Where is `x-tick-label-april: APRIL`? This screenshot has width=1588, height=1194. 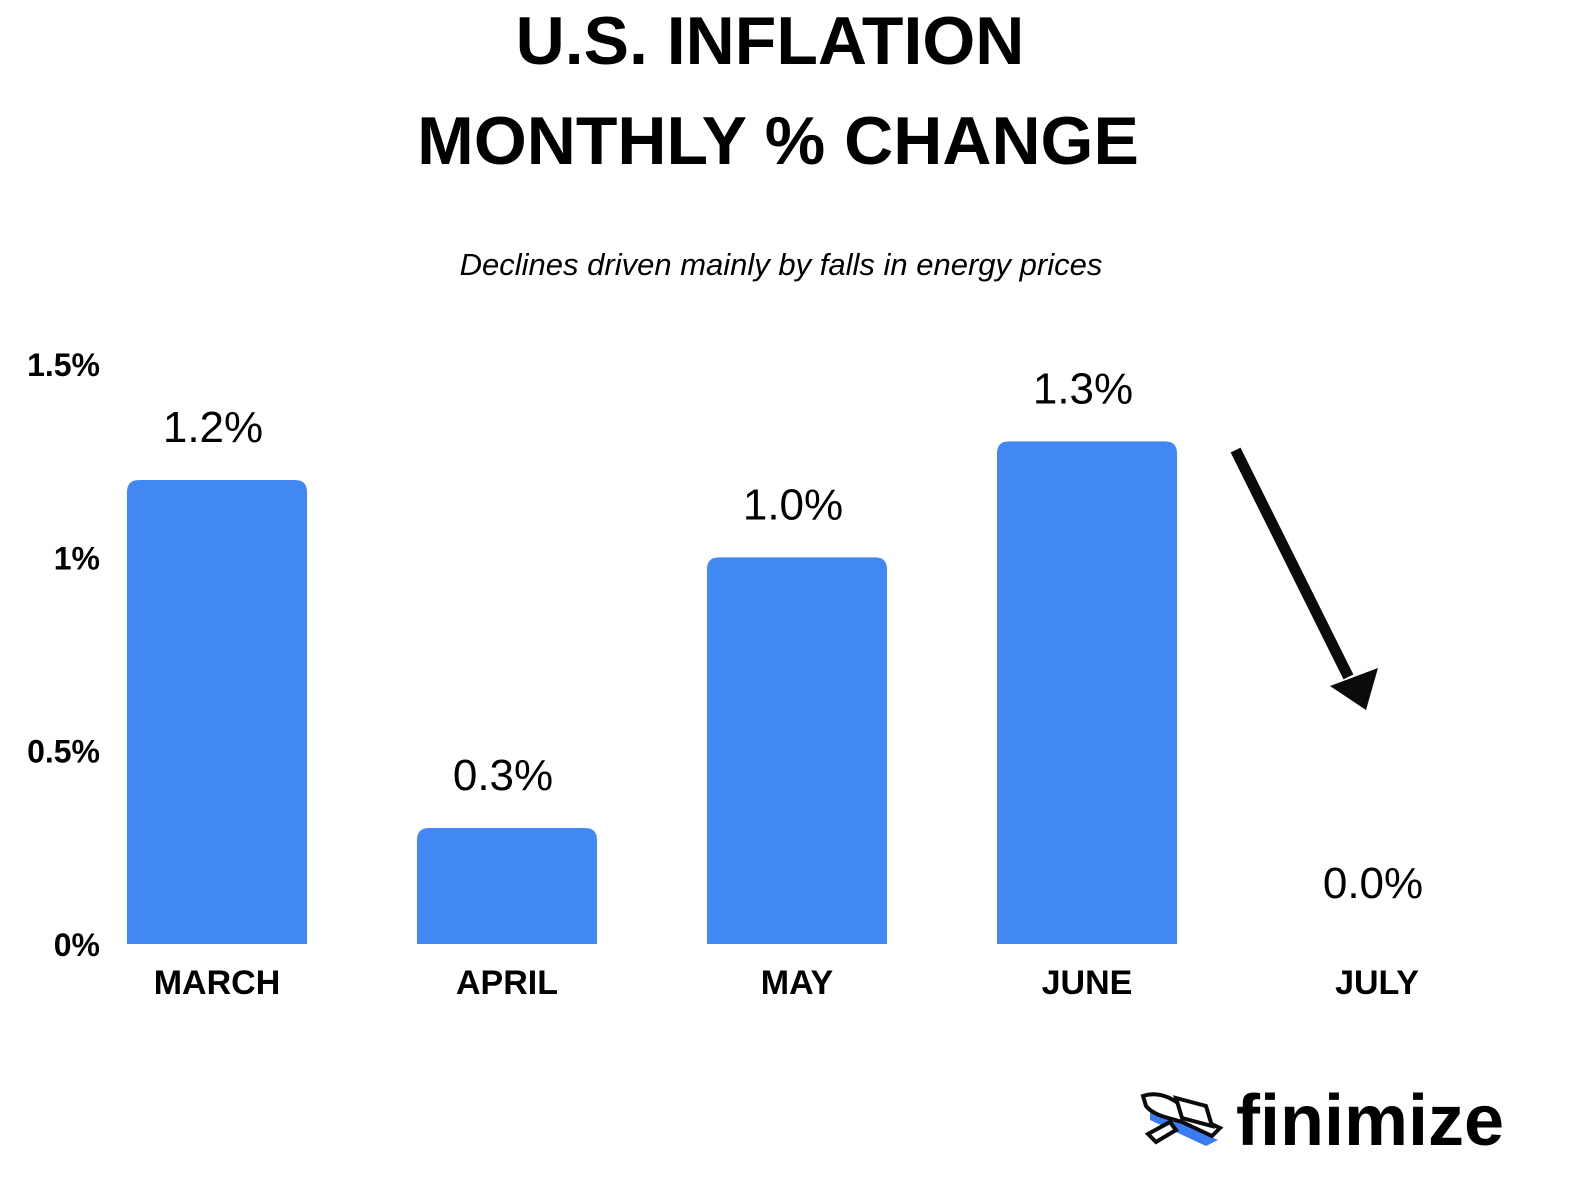
x-tick-label-april: APRIL is located at coordinates (507, 983).